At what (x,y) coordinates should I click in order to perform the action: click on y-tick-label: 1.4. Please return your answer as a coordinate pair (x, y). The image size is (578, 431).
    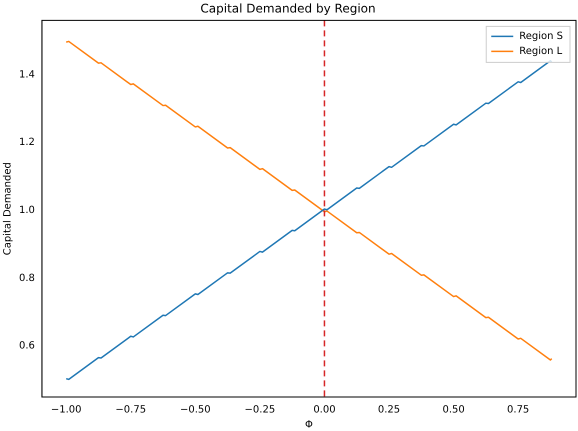
    Looking at the image, I should click on (26, 74).